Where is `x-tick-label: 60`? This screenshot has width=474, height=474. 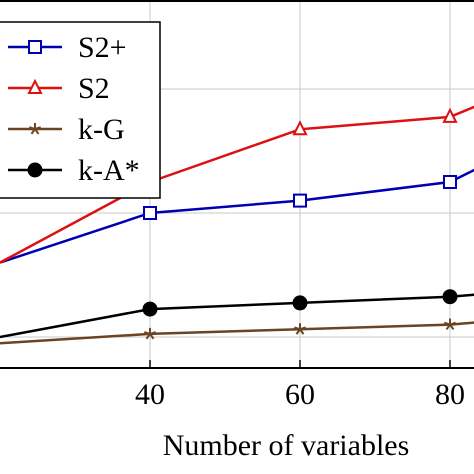 x-tick-label: 60 is located at coordinates (300, 394).